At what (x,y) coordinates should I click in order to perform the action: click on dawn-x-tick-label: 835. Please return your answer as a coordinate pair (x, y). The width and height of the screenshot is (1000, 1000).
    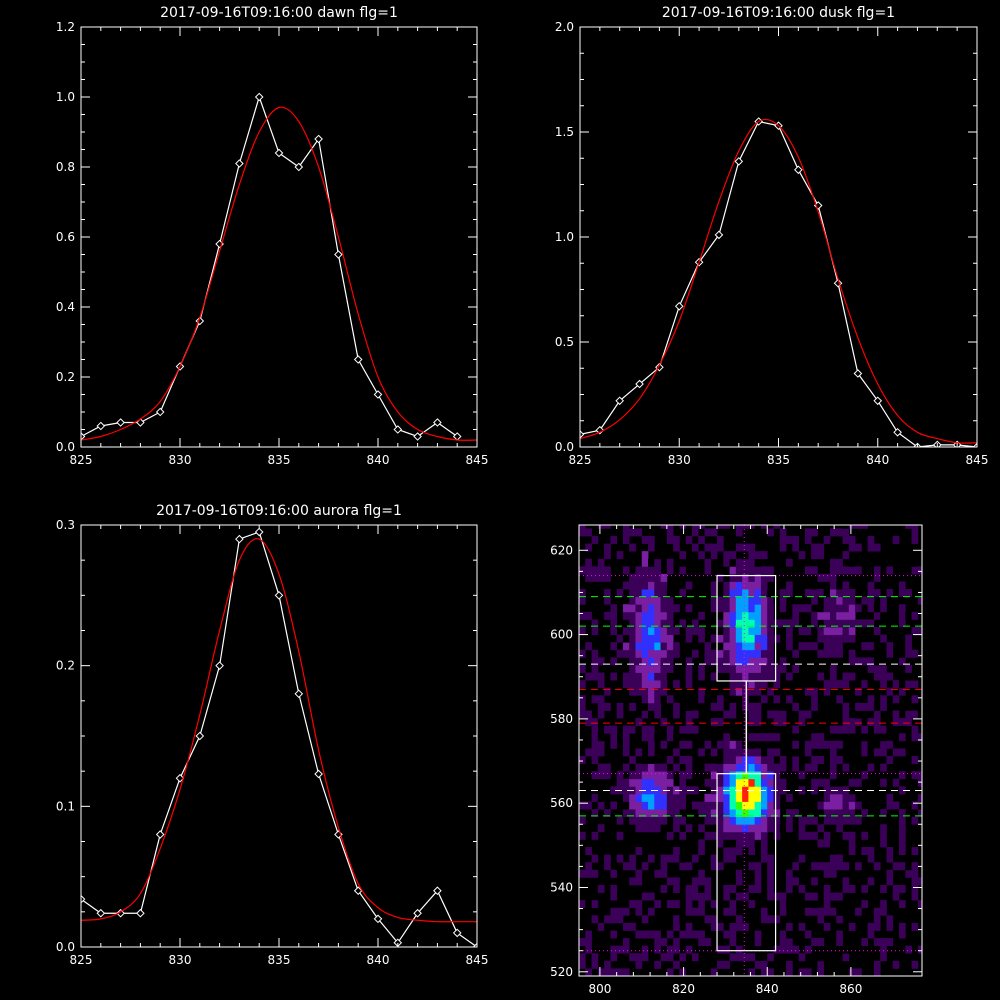
    Looking at the image, I should click on (279, 460).